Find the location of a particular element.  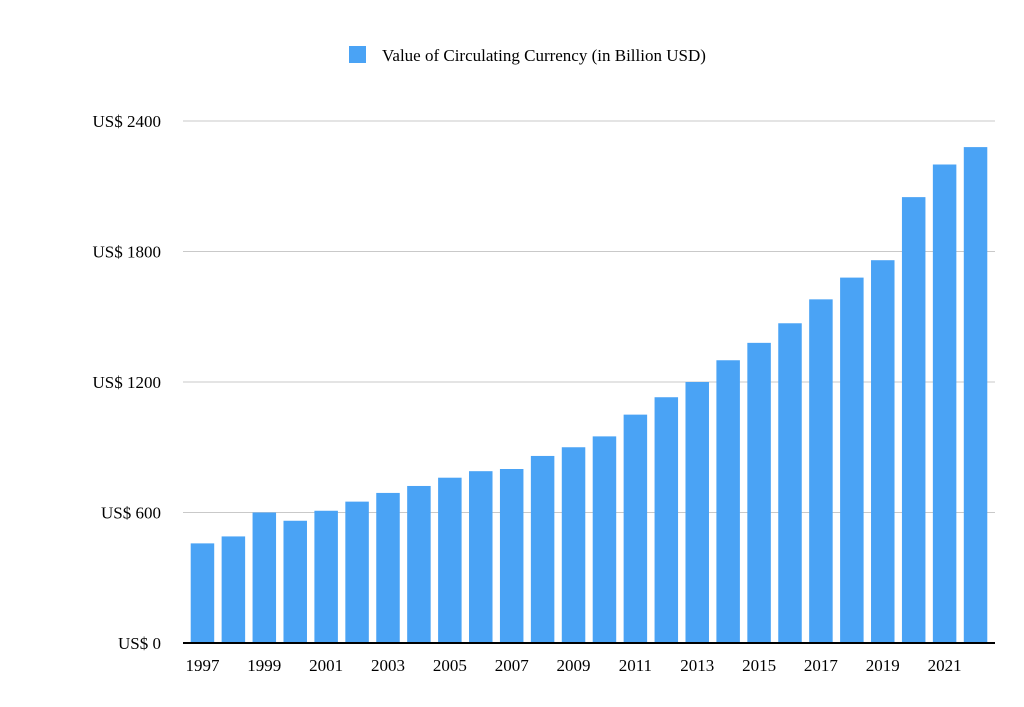

bar-1999 is located at coordinates (264, 577).